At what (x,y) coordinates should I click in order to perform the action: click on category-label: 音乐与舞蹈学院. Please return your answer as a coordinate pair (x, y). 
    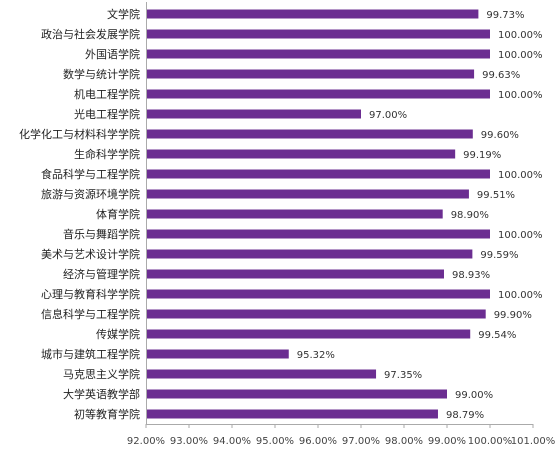
    Looking at the image, I should click on (101, 234).